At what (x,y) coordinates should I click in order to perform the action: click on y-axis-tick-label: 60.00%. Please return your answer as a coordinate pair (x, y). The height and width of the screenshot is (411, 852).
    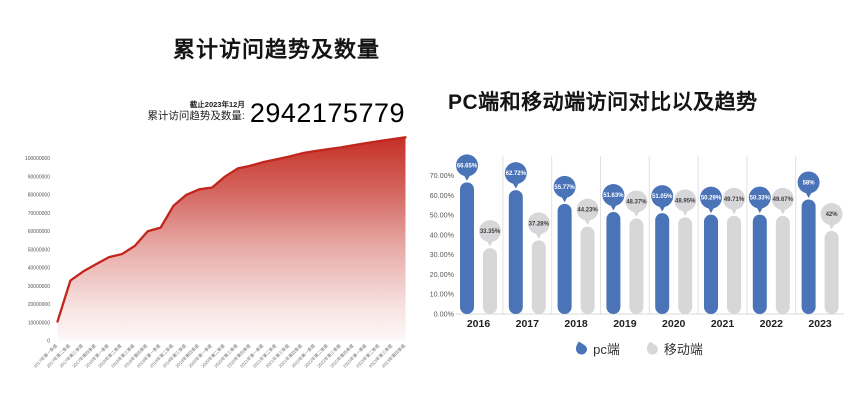
    Looking at the image, I should click on (442, 195).